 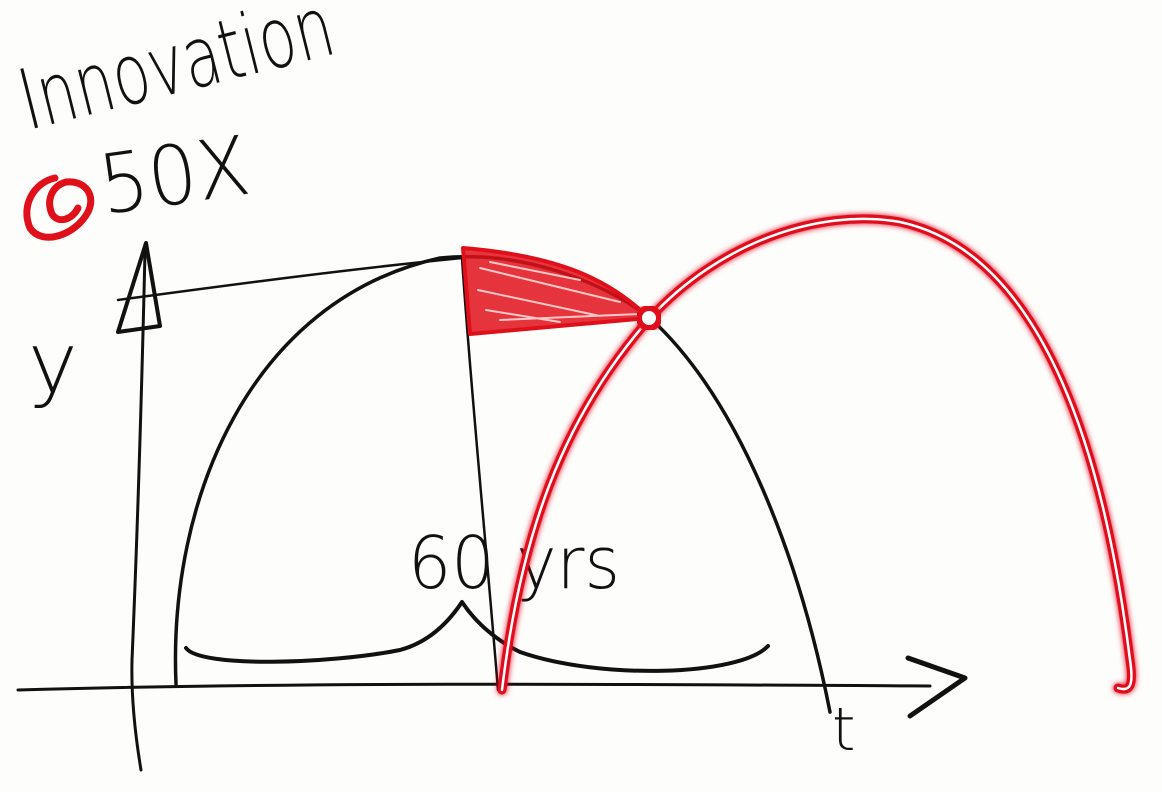 I want to click on intersection-marker, so click(x=649, y=318).